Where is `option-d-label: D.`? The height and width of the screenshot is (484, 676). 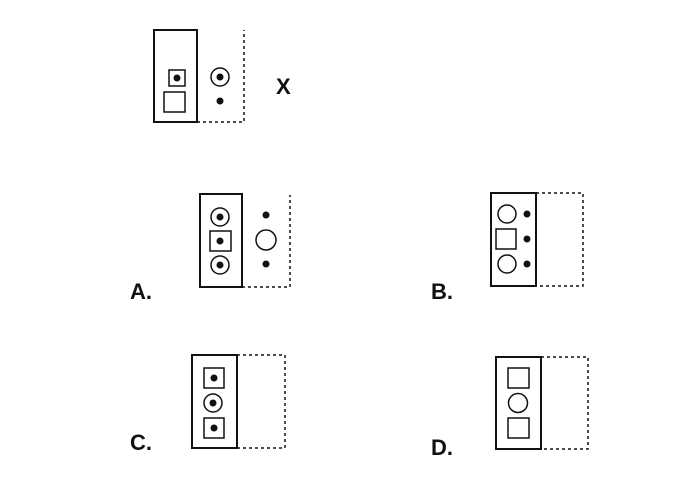 option-d-label: D. is located at coordinates (442, 447).